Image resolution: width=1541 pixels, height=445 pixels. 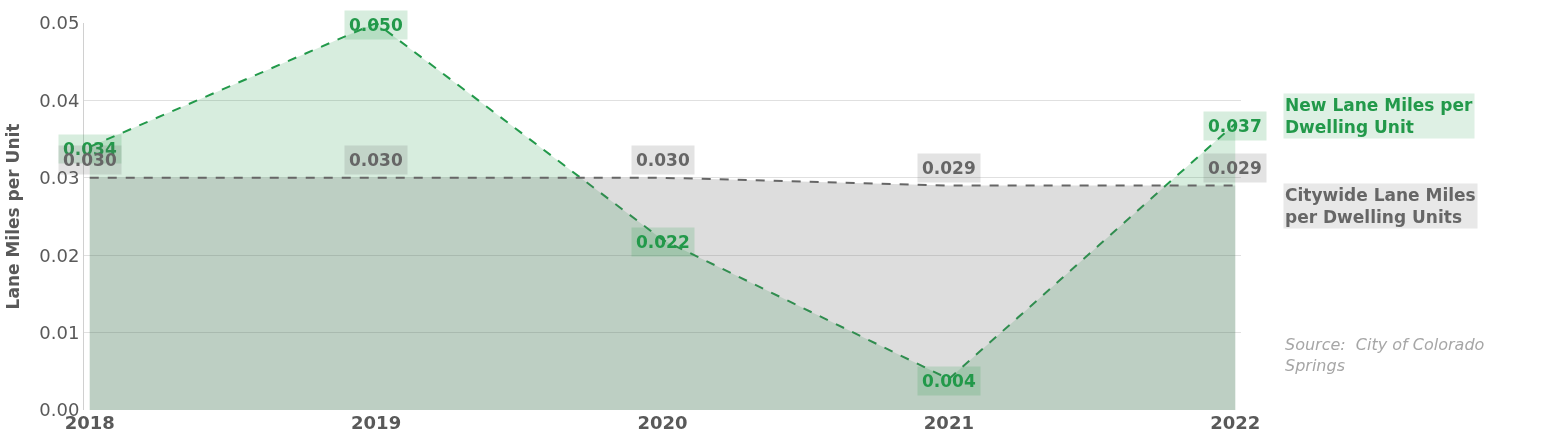 What do you see at coordinates (948, 422) in the screenshot?
I see `x-tick-label: 2021` at bounding box center [948, 422].